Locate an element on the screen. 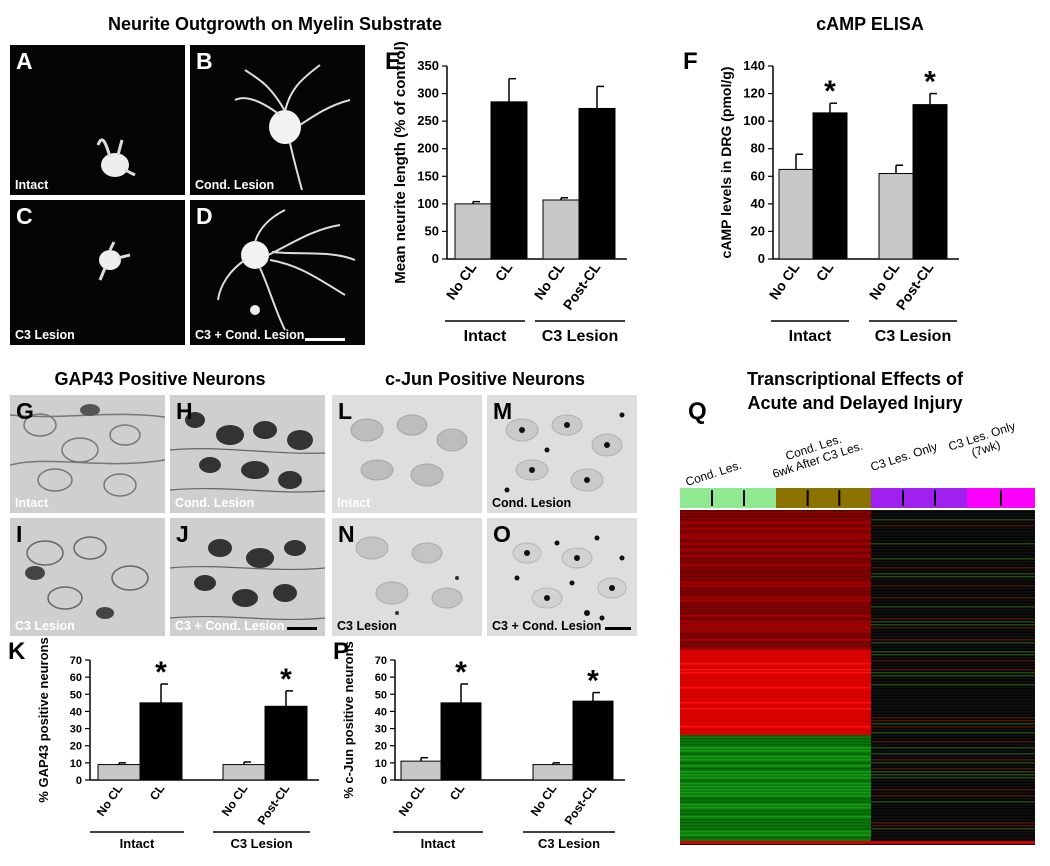  panel-letter-l: L is located at coordinates (345, 411).